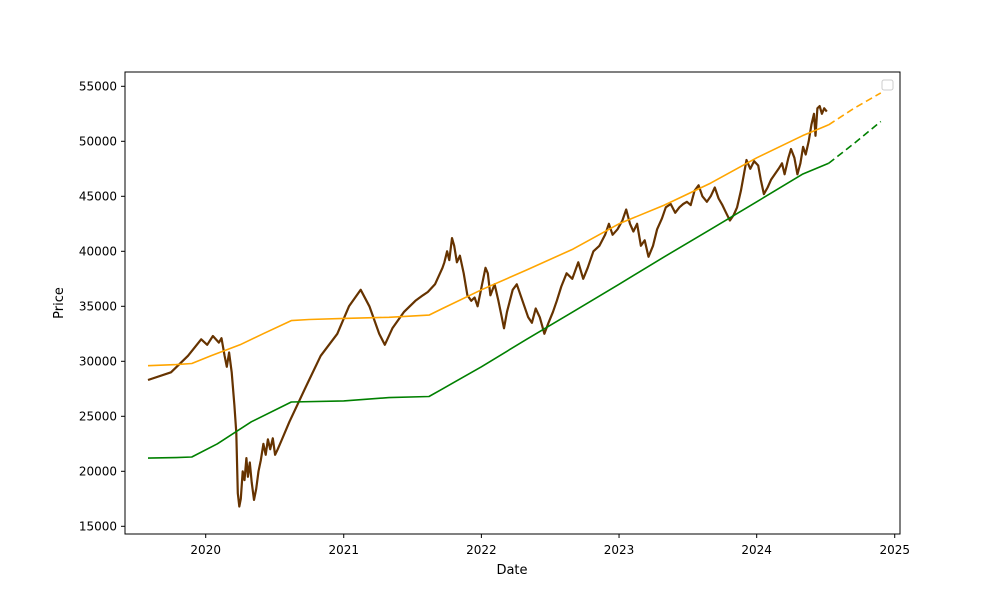  I want to click on y-tick-label: 45000, so click(98, 196).